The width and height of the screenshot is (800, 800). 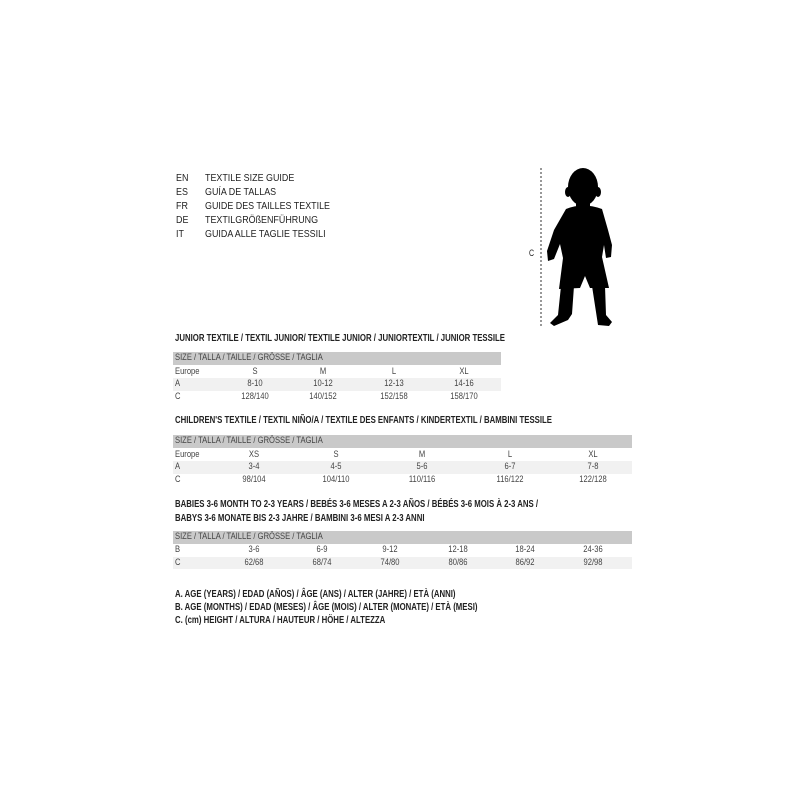 I want to click on cell: 158/170, so click(x=464, y=396).